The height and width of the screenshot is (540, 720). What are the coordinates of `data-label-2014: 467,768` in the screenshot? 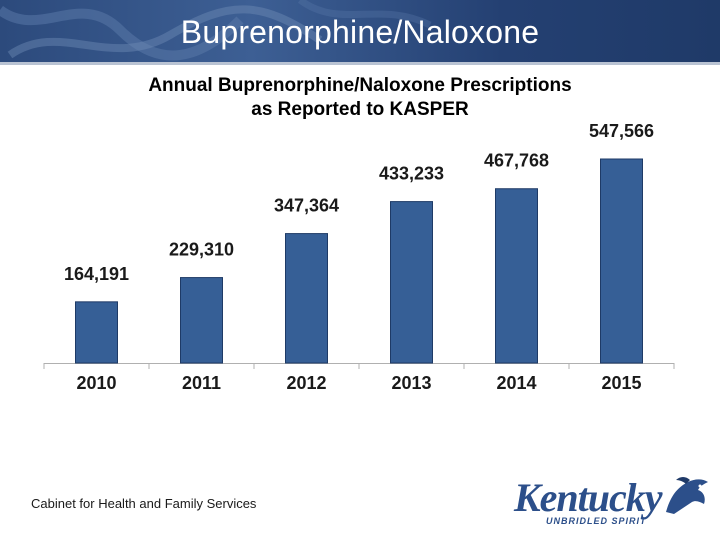 It's located at (516, 161).